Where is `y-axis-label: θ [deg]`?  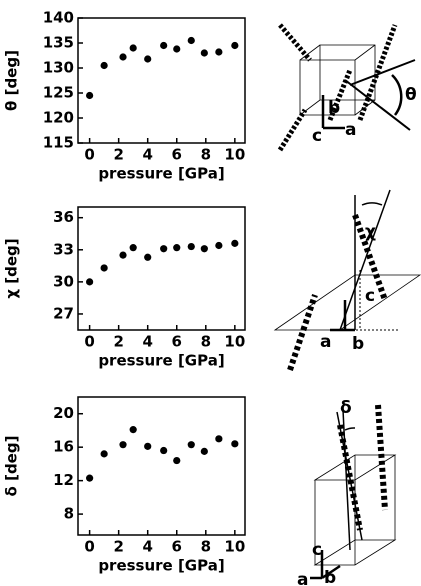 y-axis-label: θ [deg] is located at coordinates (12, 80).